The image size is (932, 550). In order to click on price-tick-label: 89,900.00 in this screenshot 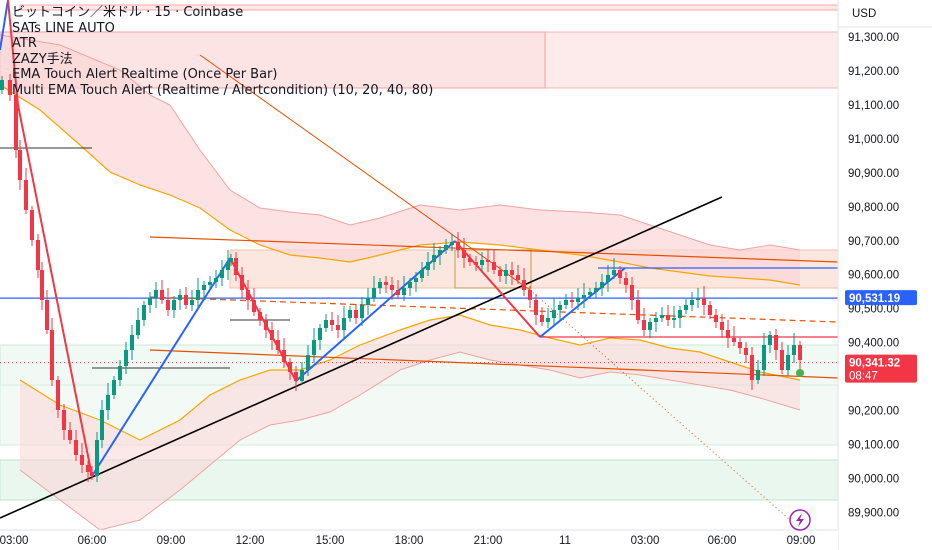, I will do `click(873, 513)`.